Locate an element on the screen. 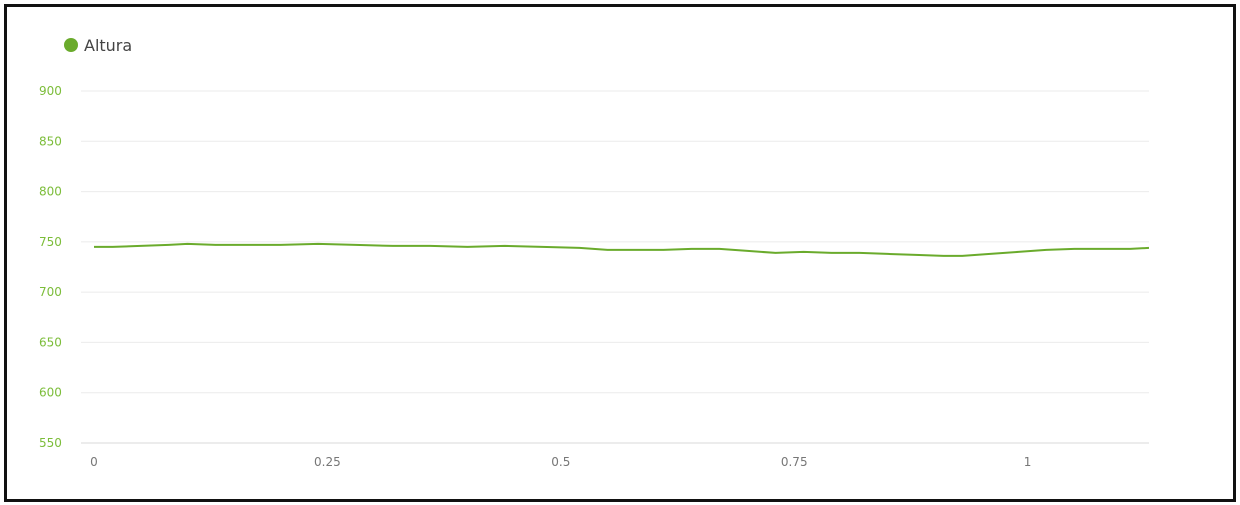 The image size is (1240, 505). legend: Altura is located at coordinates (98, 45).